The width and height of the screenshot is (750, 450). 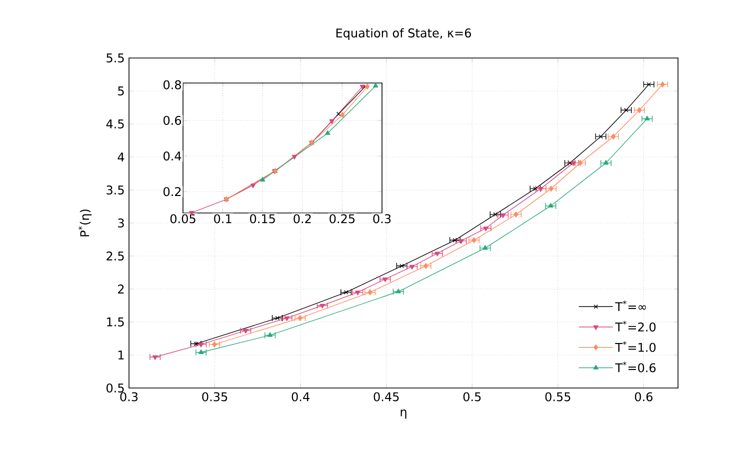 I want to click on x-tick-label: 0.45, so click(x=386, y=397).